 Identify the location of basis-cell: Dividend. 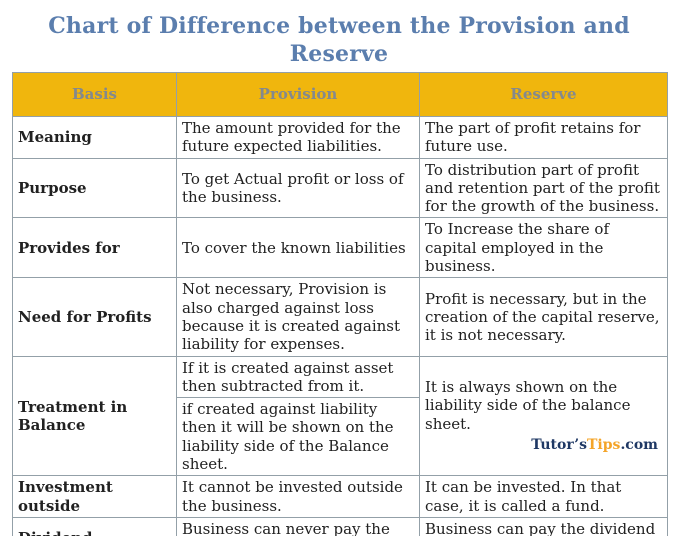
(94, 526).